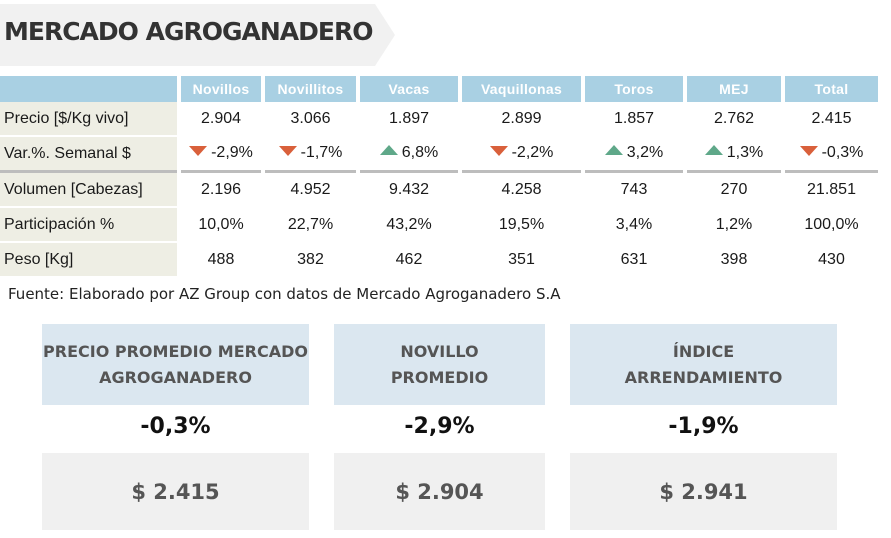 The image size is (891, 538). Describe the element at coordinates (703, 351) in the screenshot. I see `card-title-line1: ÍNDICE` at that location.